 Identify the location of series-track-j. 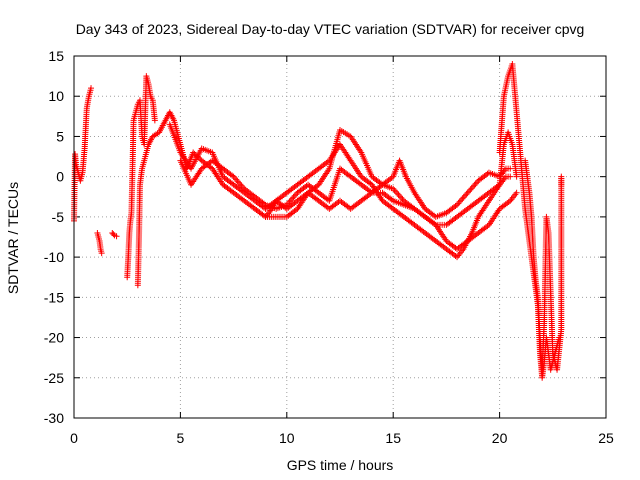
(543, 265).